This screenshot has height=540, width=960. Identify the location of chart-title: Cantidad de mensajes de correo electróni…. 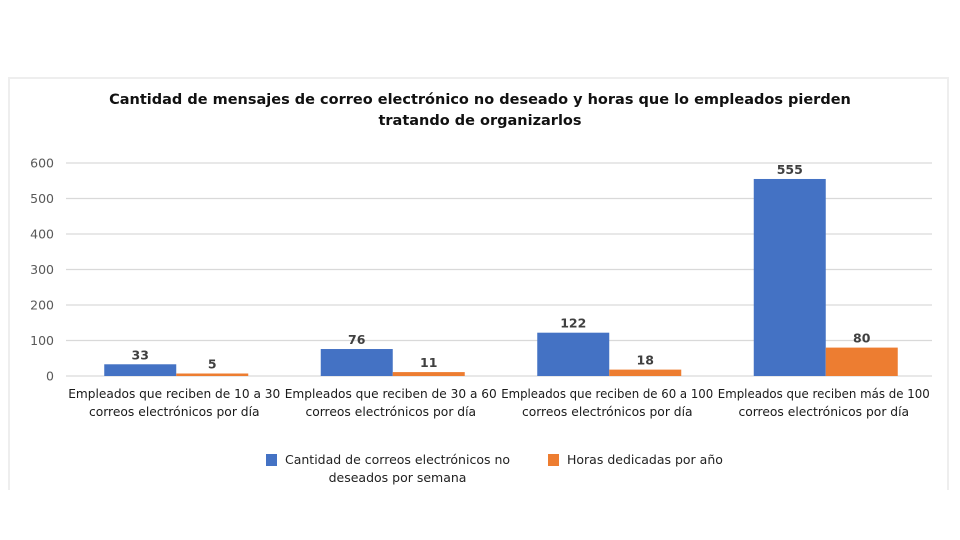
(480, 111).